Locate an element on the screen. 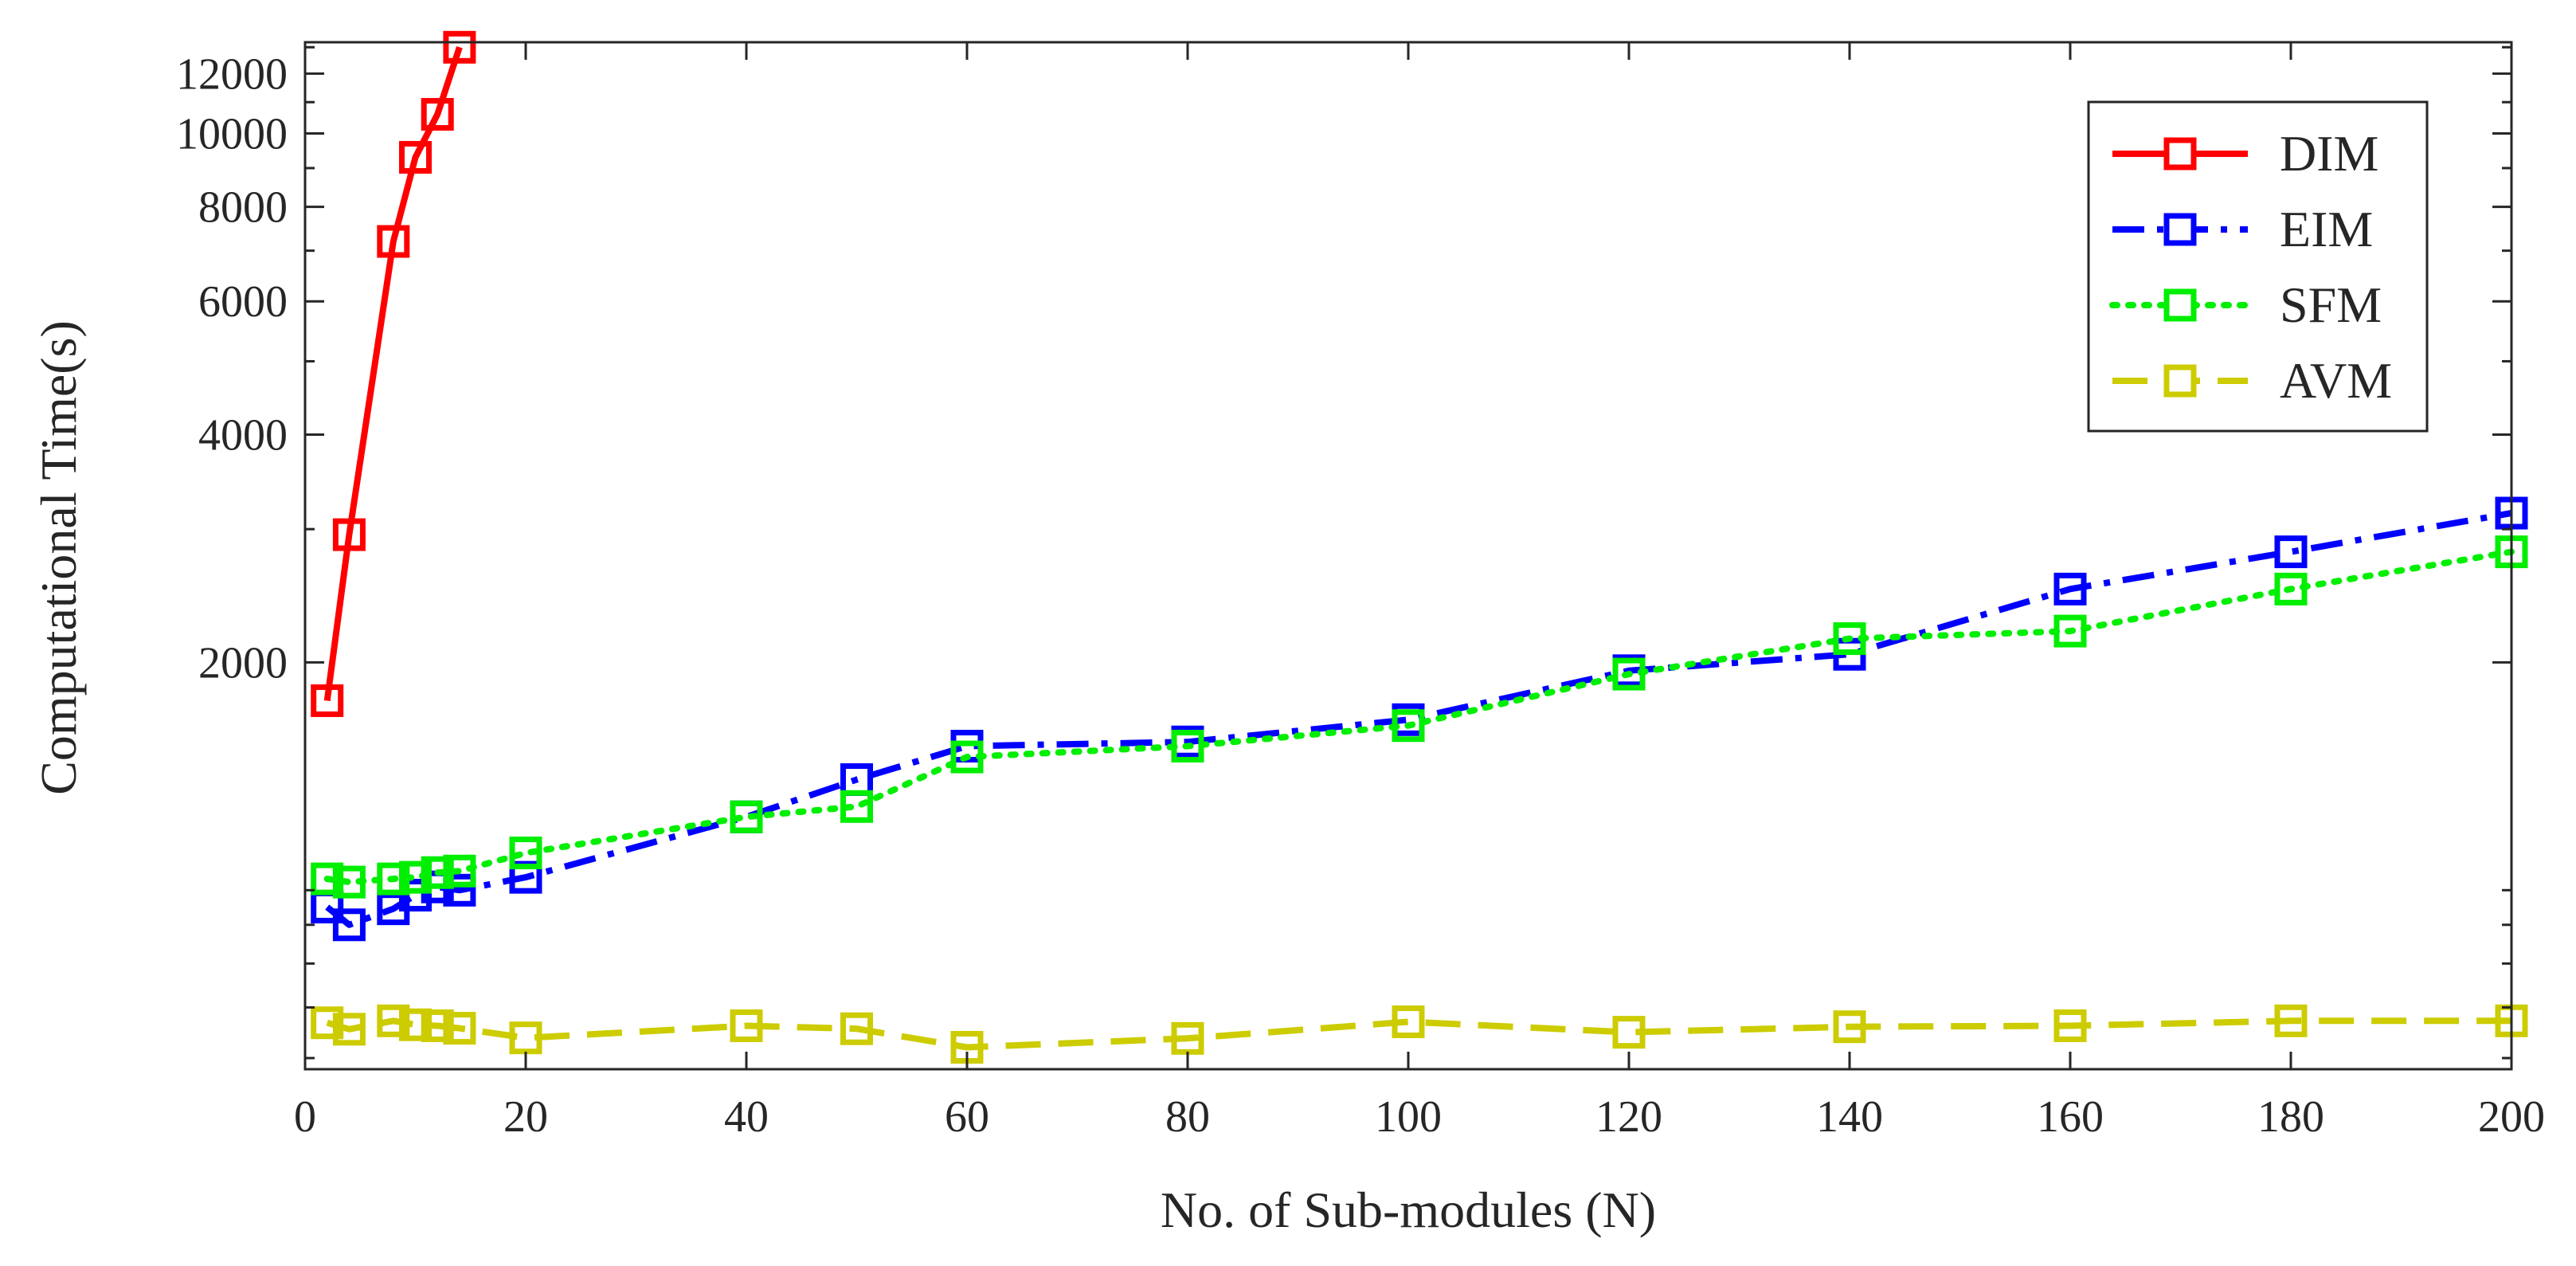  y-tick-label: 4000 is located at coordinates (243, 435).